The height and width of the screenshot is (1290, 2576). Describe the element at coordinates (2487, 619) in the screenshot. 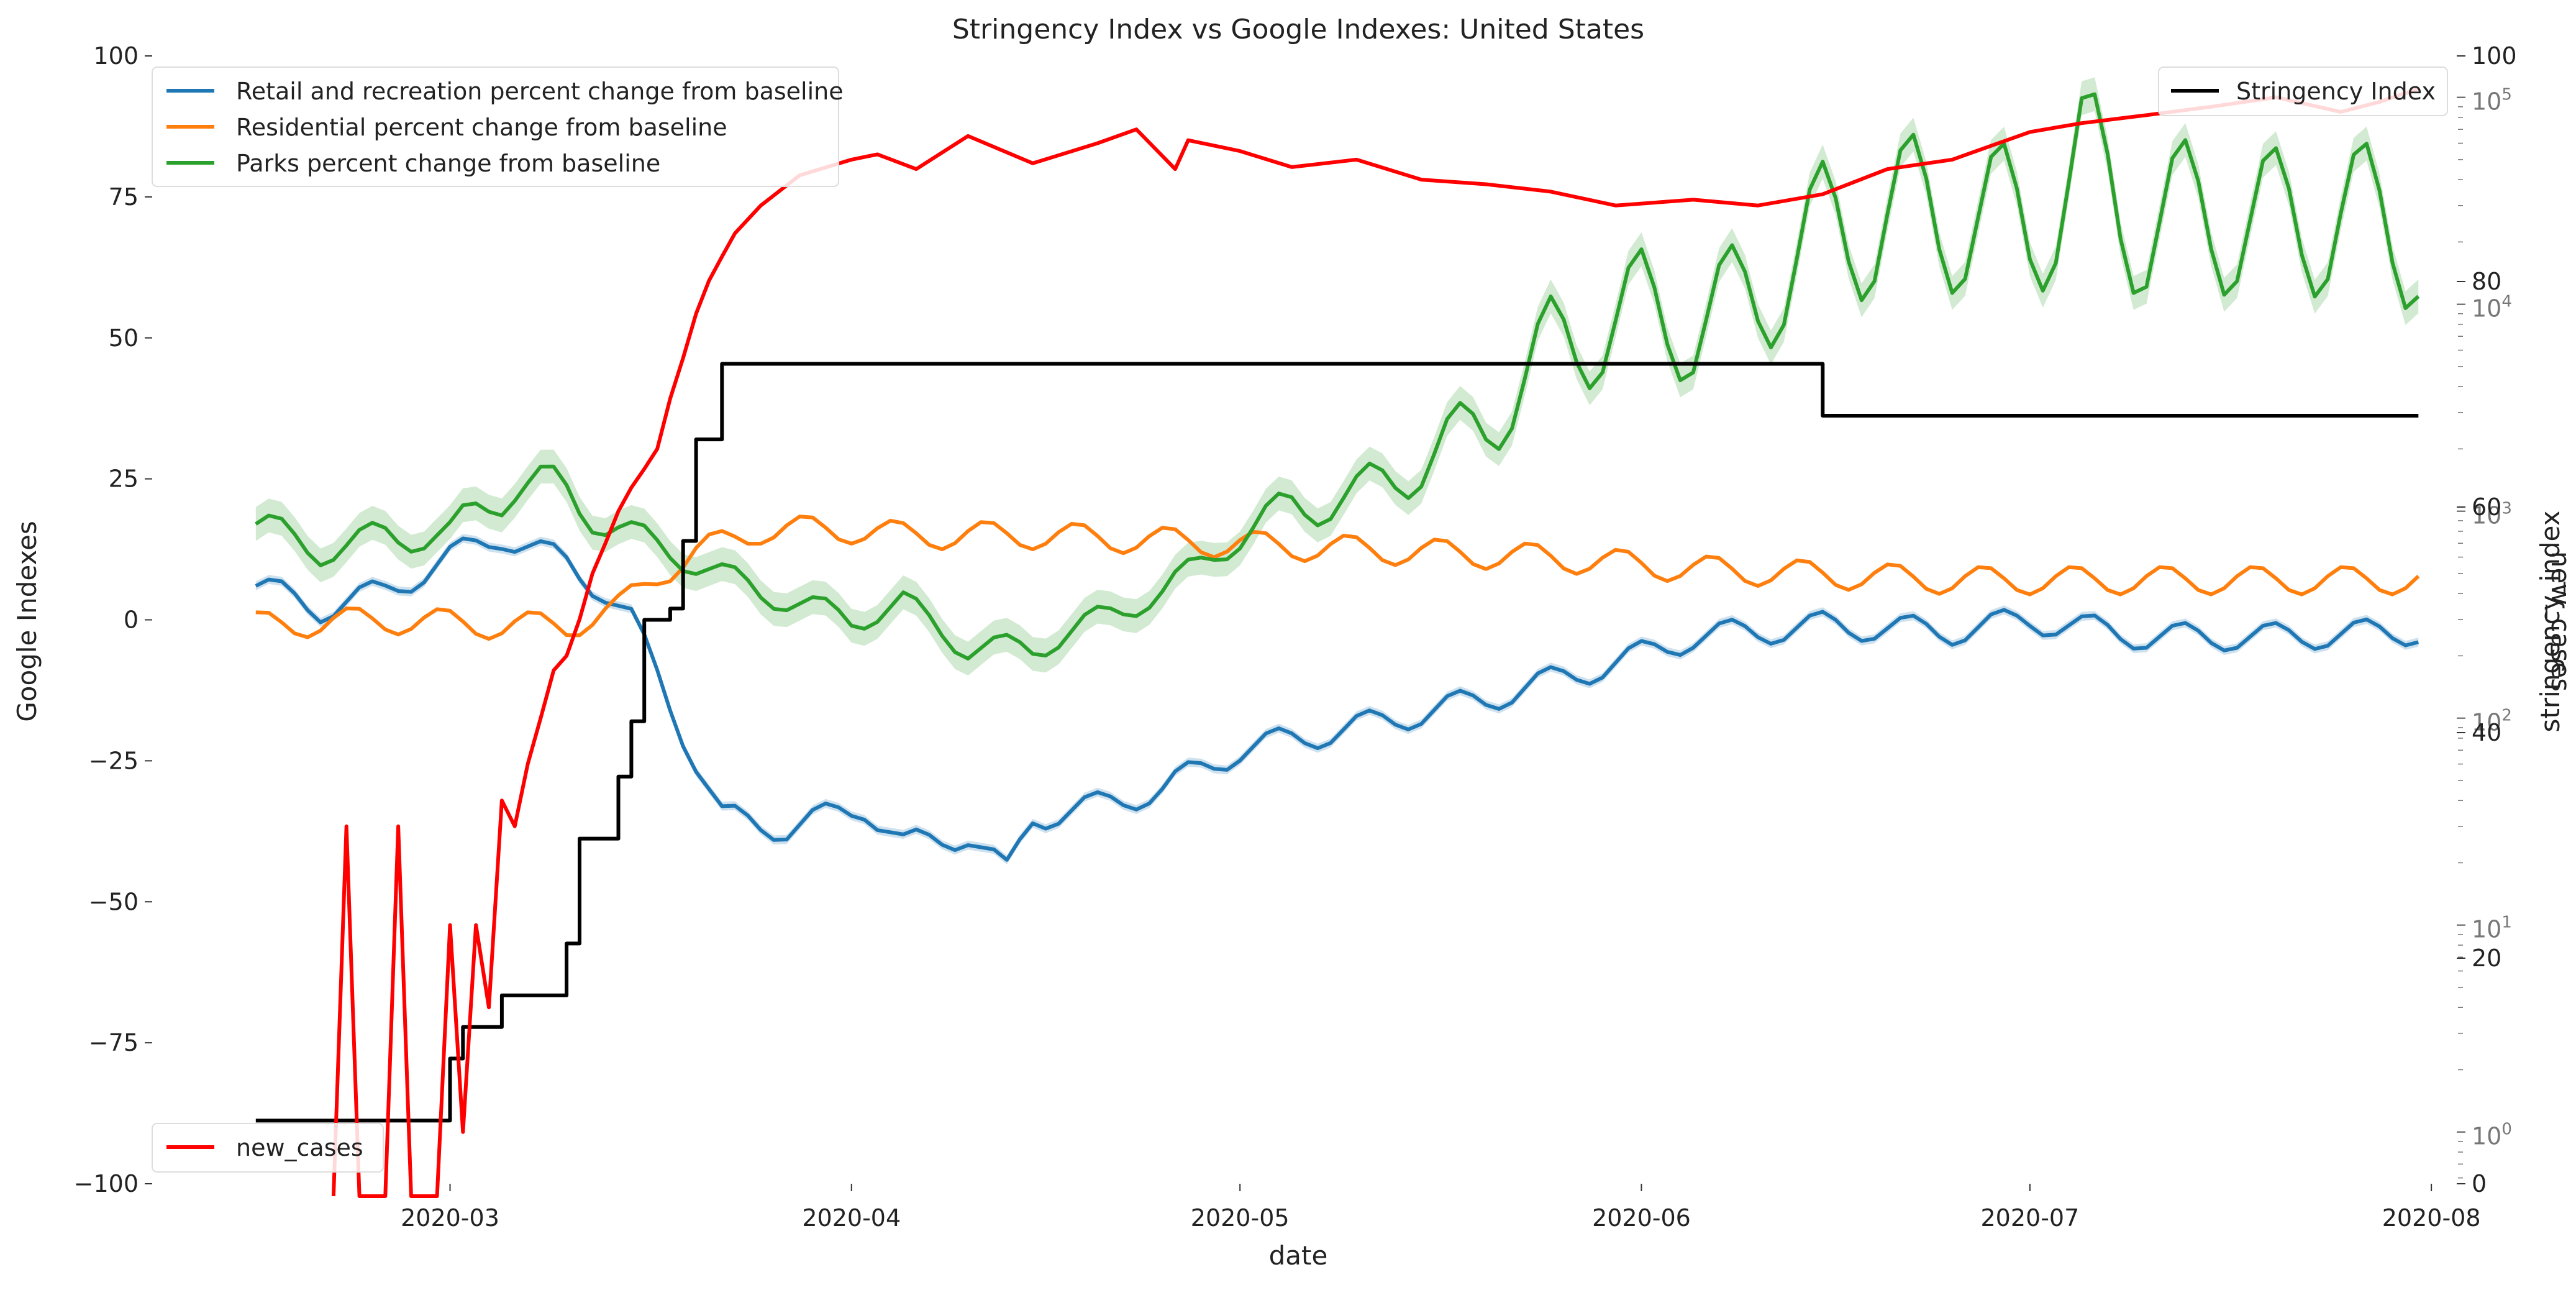

I see `right-y-axis-stringency: 100 80 60 40 20 0` at that location.